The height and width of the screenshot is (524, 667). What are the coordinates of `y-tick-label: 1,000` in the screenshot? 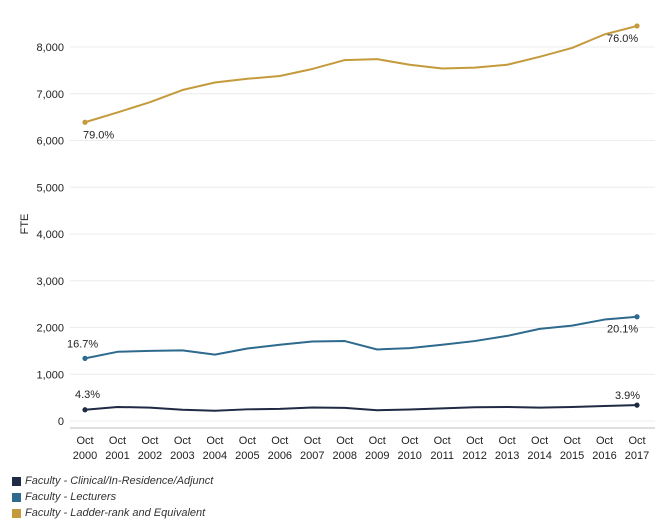 It's located at (50, 375).